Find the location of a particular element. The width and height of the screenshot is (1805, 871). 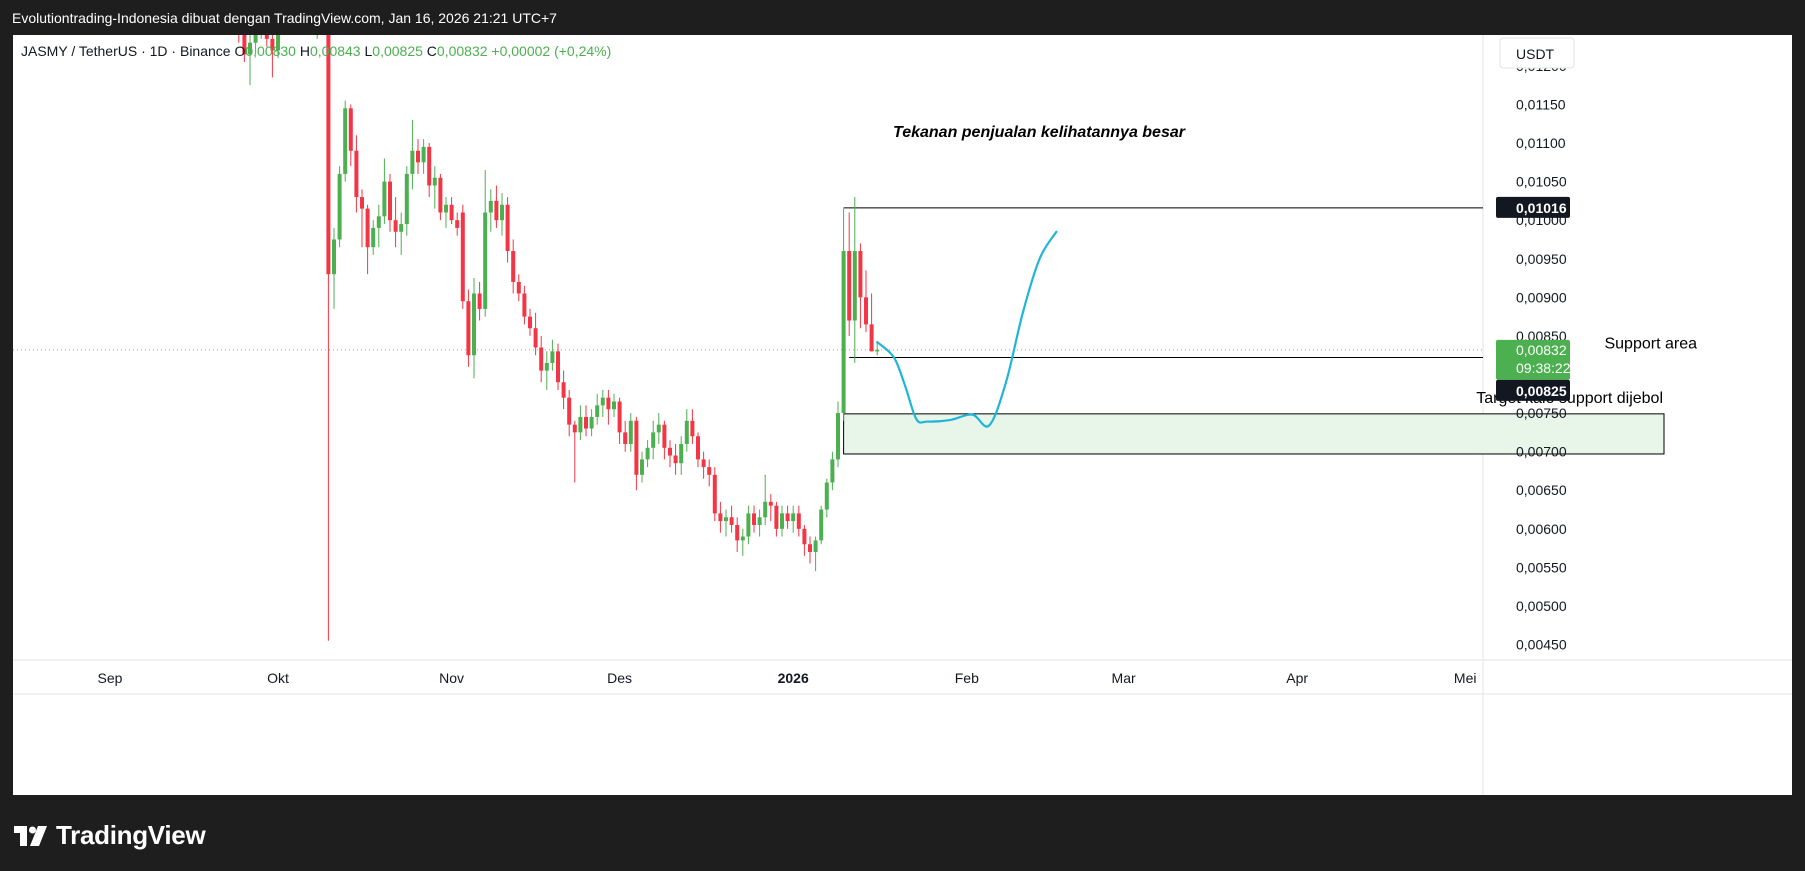

tradingview-logo-icon is located at coordinates (30, 835).